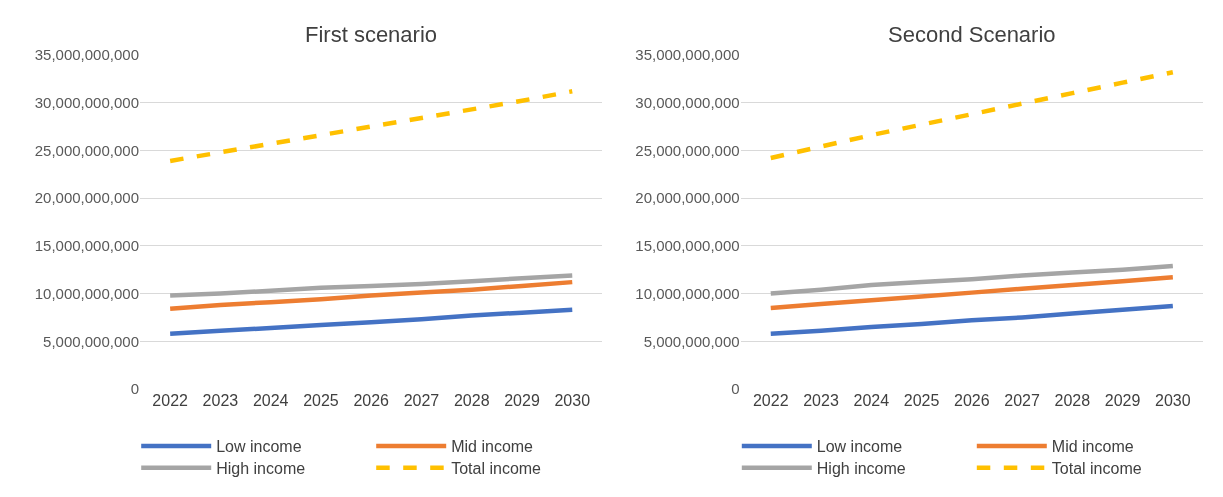  What do you see at coordinates (972, 34) in the screenshot?
I see `chart-title: Second Scenario` at bounding box center [972, 34].